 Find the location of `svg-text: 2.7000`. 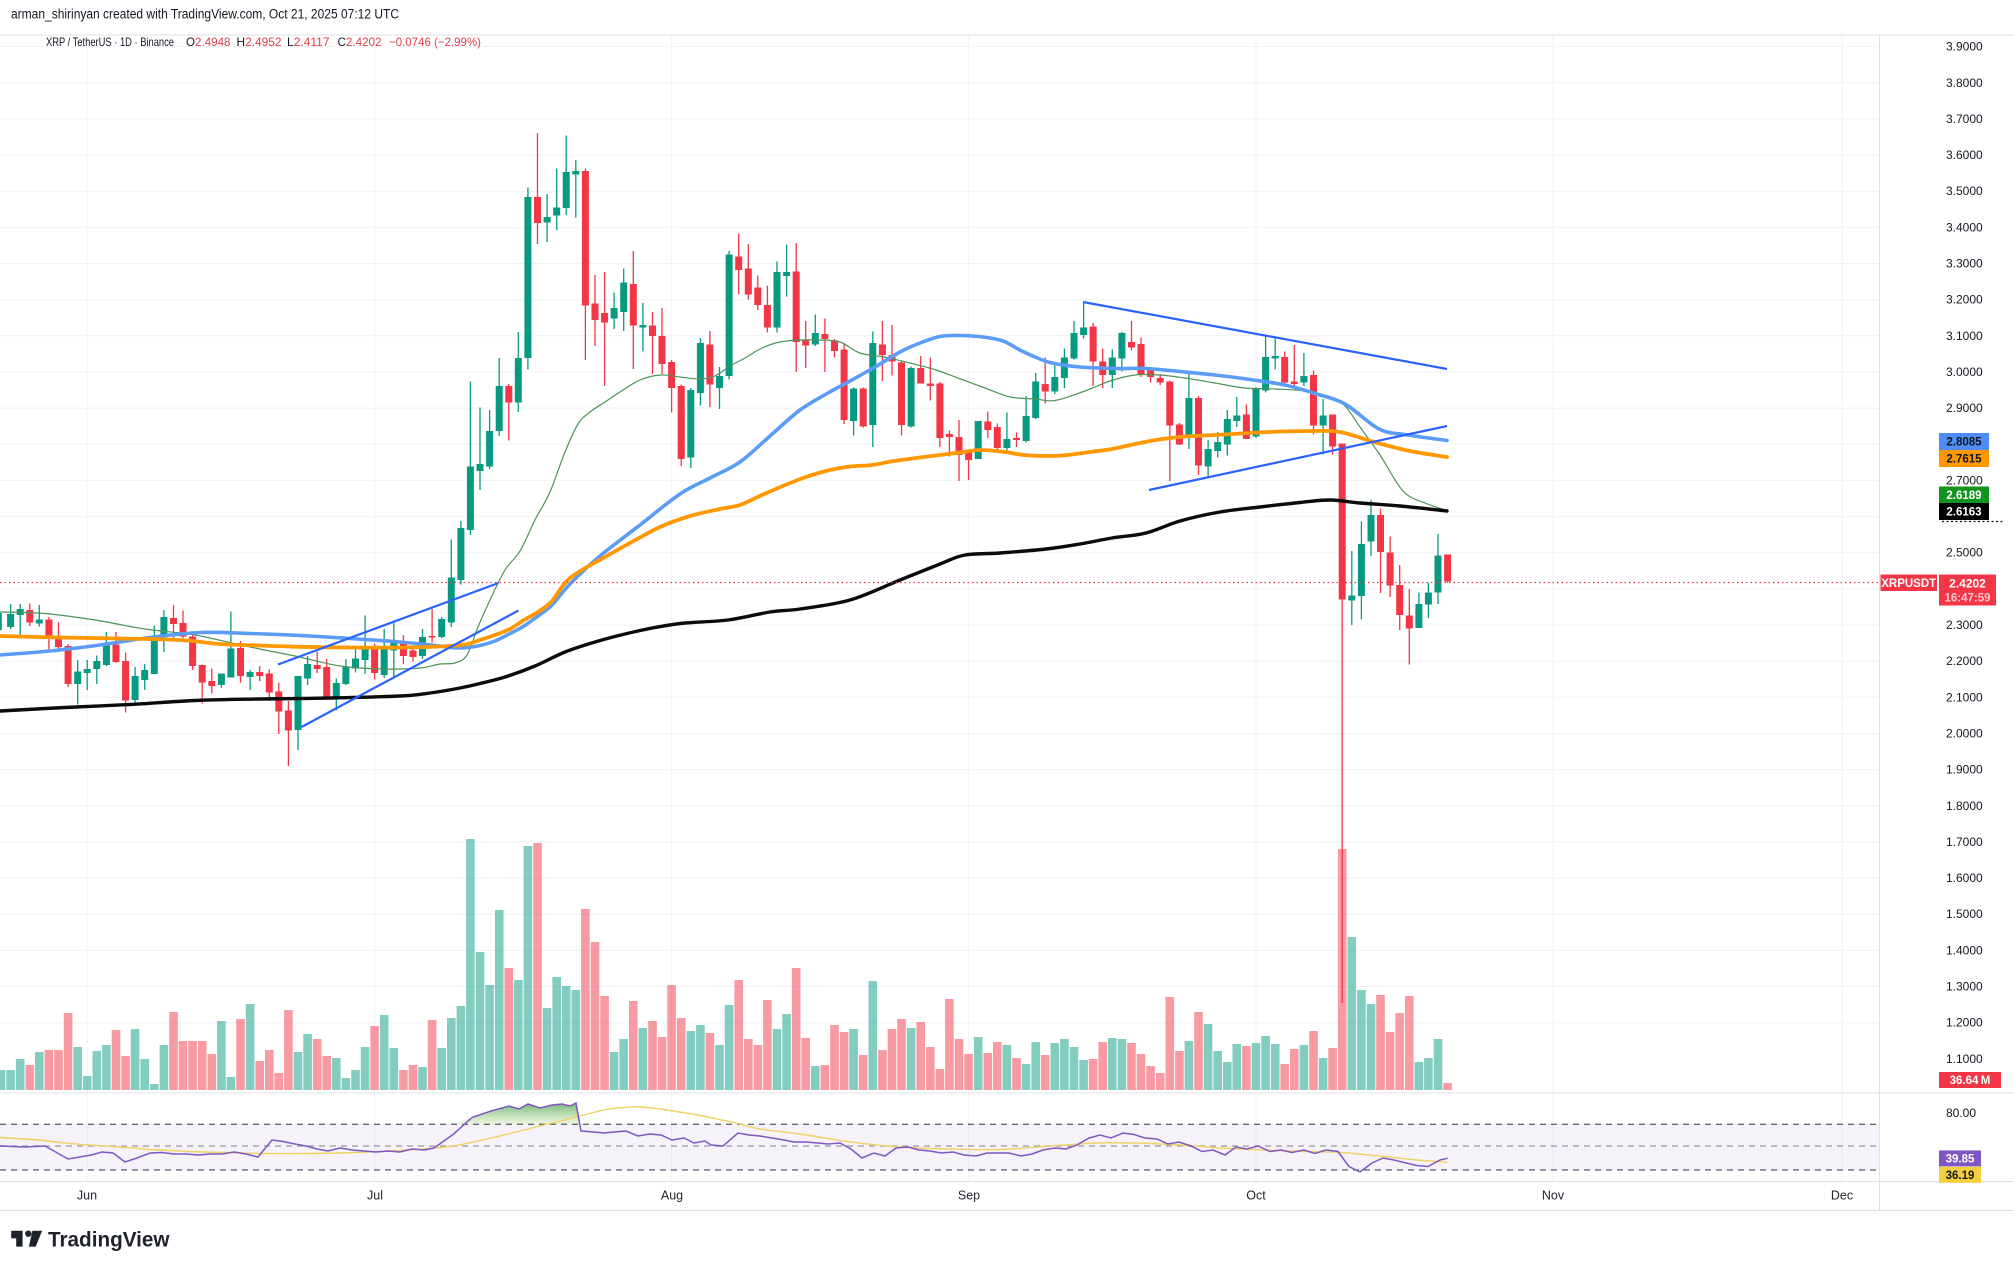

svg-text: 2.7000 is located at coordinates (1964, 480).